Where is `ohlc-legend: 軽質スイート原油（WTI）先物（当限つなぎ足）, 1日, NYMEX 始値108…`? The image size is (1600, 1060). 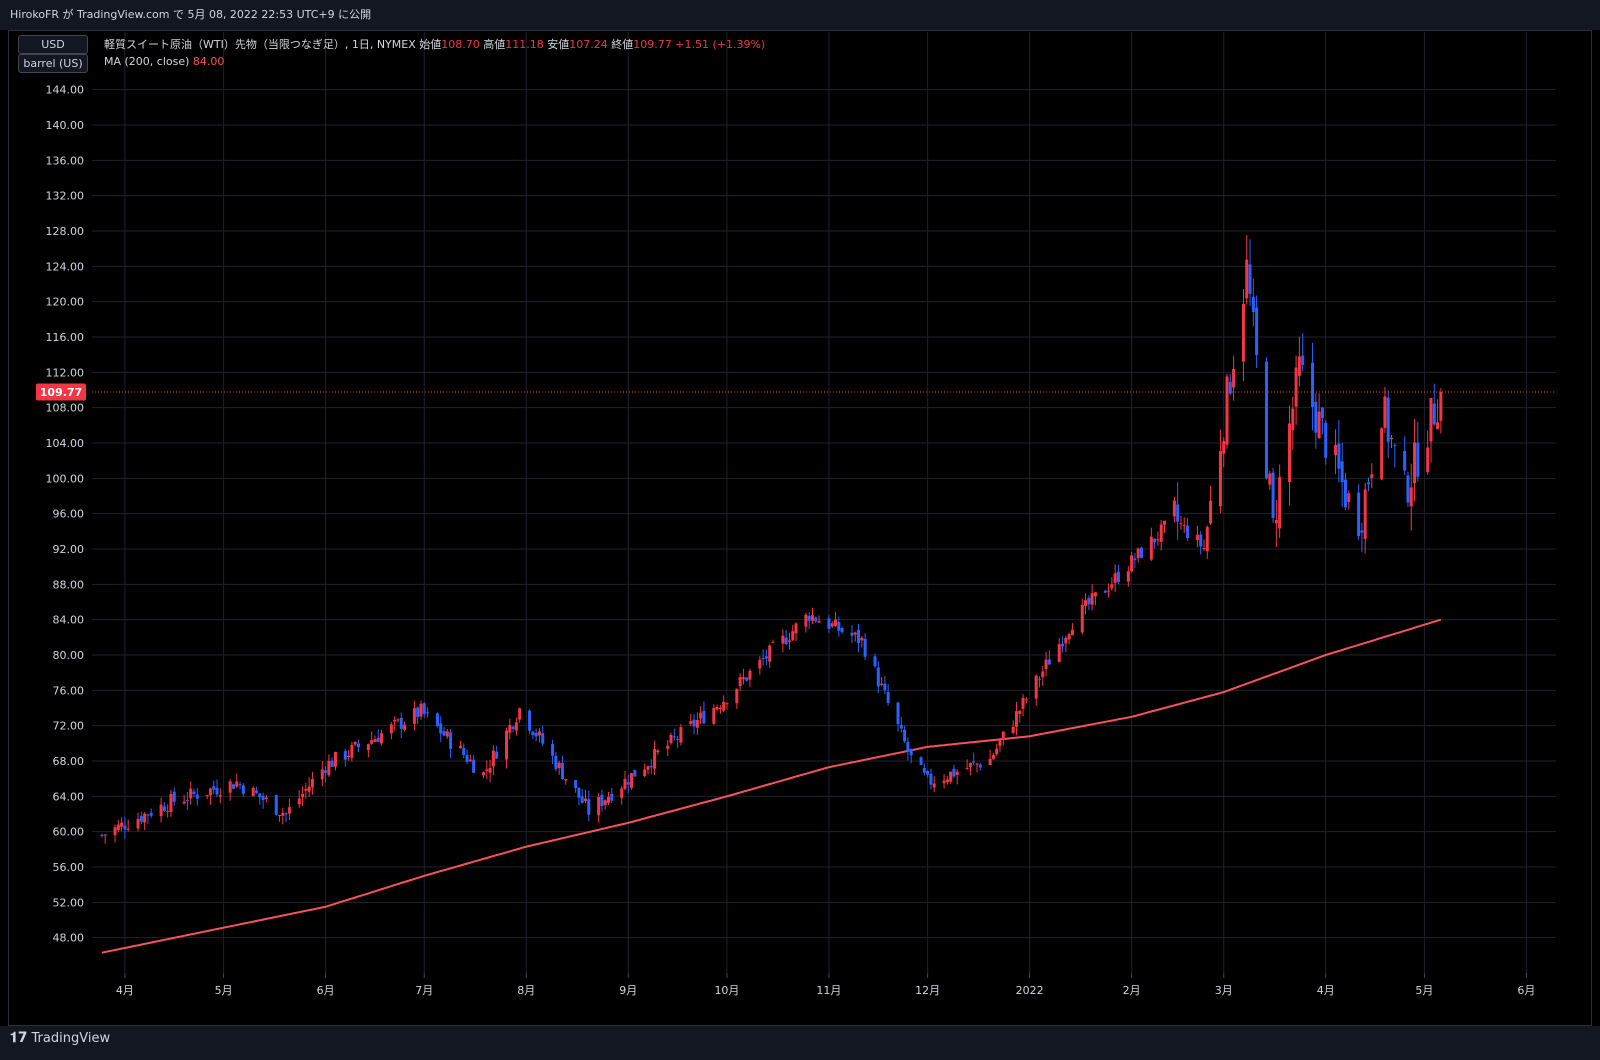 ohlc-legend: 軽質スイート原油（WTI）先物（当限つなぎ足）, 1日, NYMEX 始値108… is located at coordinates (434, 44).